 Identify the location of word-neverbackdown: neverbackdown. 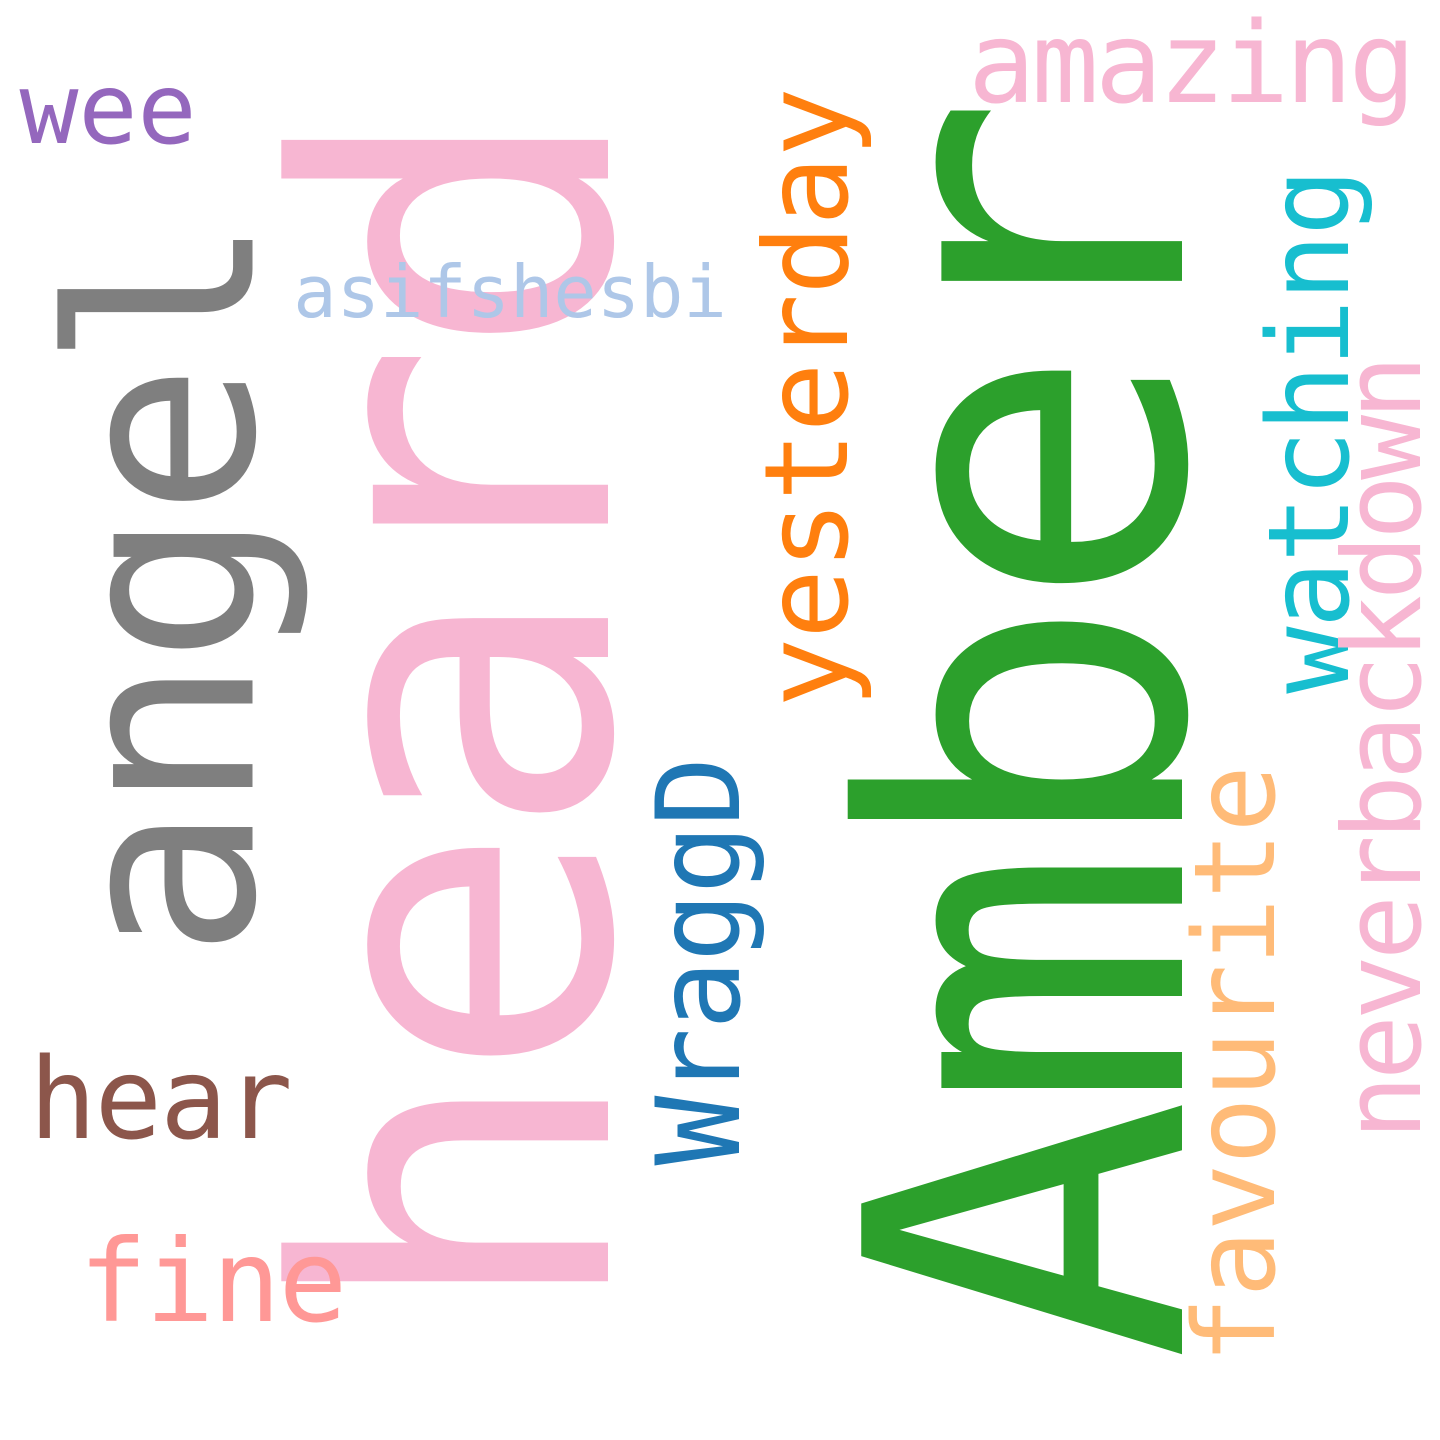
(1380, 750).